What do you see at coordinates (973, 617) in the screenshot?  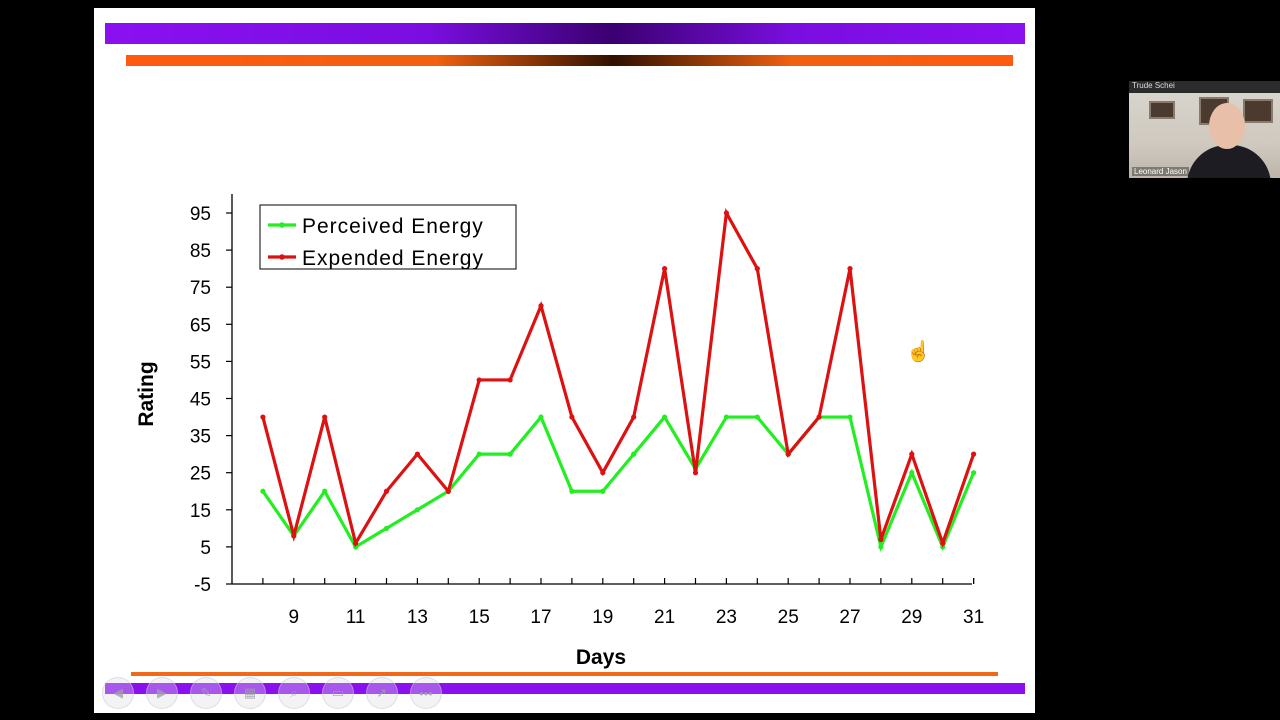 I see `x-tick-label: 31` at bounding box center [973, 617].